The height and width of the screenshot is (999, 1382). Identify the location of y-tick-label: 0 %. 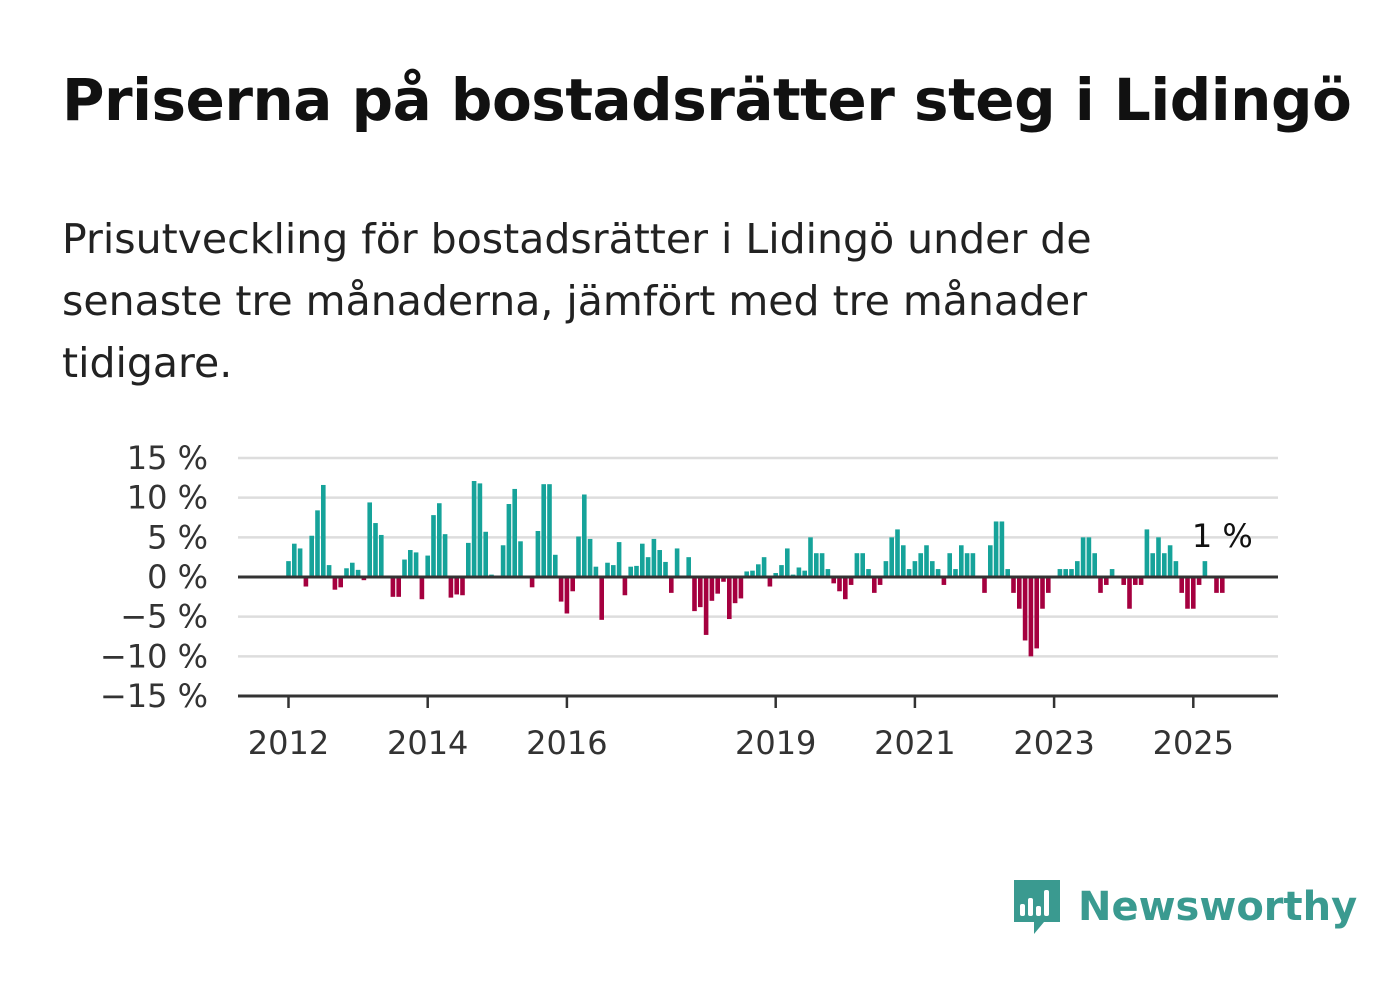
(177, 577).